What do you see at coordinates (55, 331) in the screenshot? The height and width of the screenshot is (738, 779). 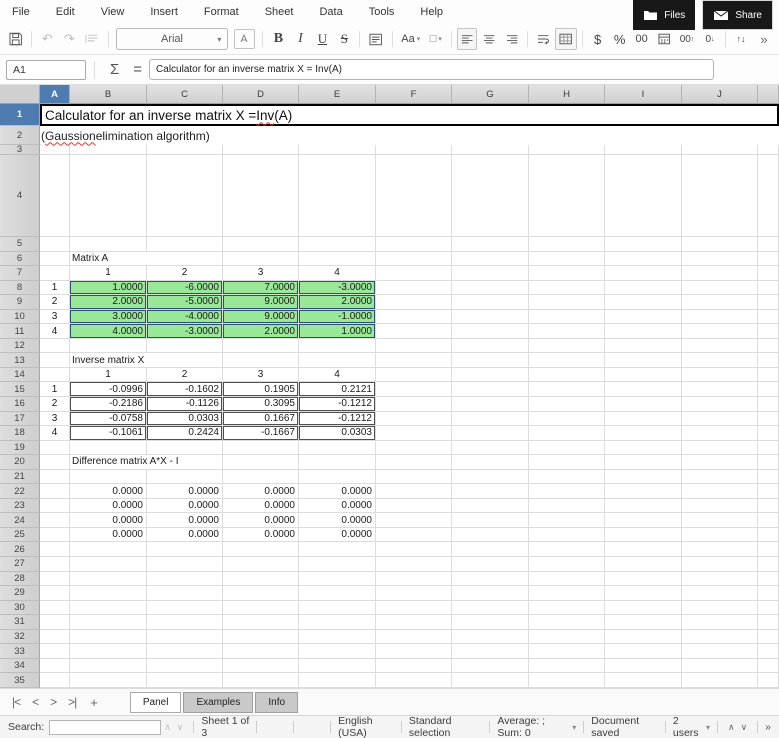 I see `cell-A11: 4` at bounding box center [55, 331].